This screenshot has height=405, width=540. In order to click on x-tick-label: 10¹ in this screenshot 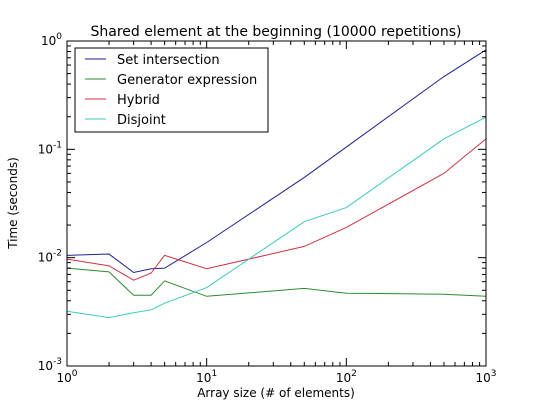, I will do `click(206, 377)`.